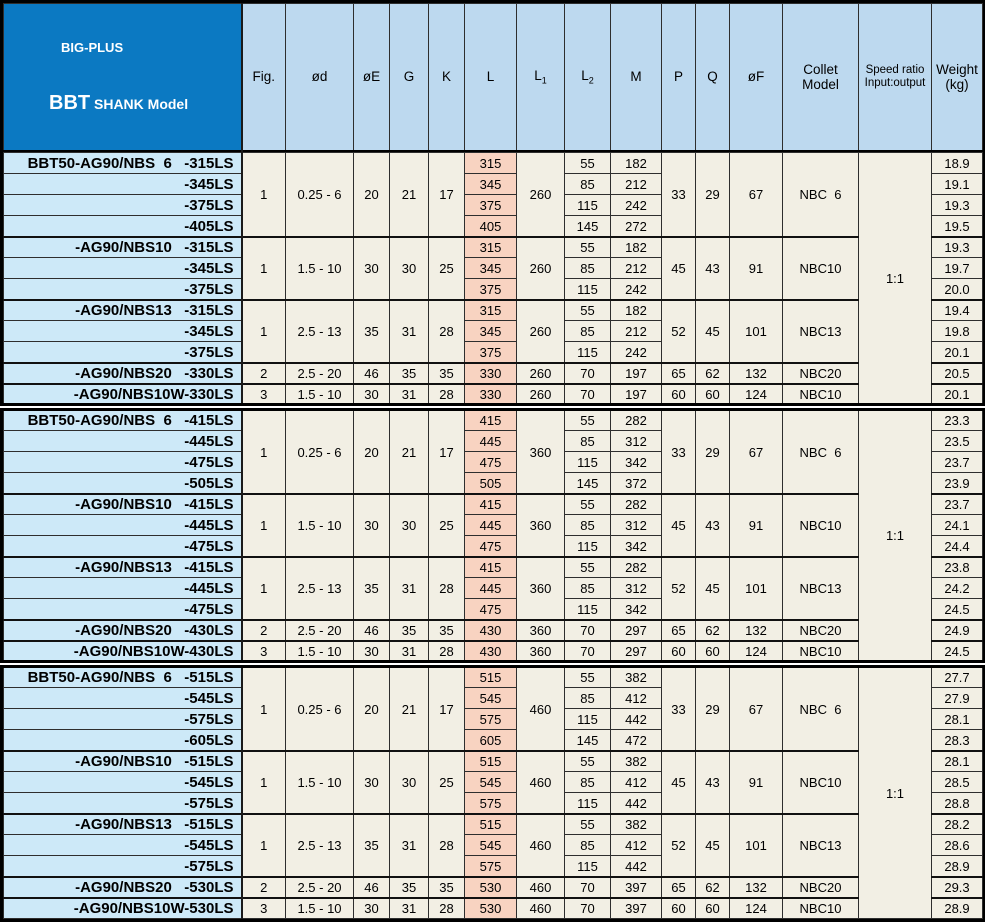 This screenshot has width=985, height=922. Describe the element at coordinates (756, 195) in the screenshot. I see `of-cell: 67` at that location.